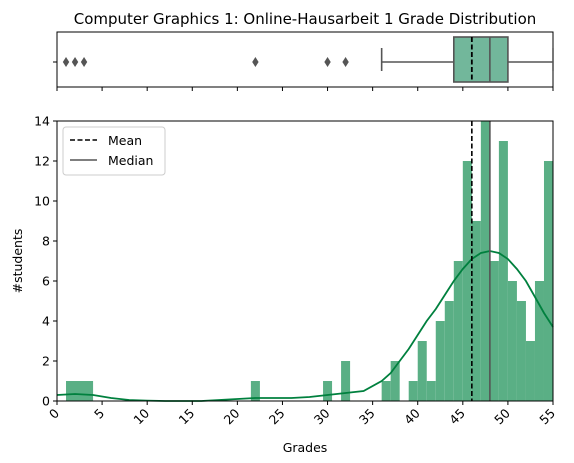 The width and height of the screenshot is (574, 463). Describe the element at coordinates (502, 416) in the screenshot. I see `x-tick-label: 50` at that location.